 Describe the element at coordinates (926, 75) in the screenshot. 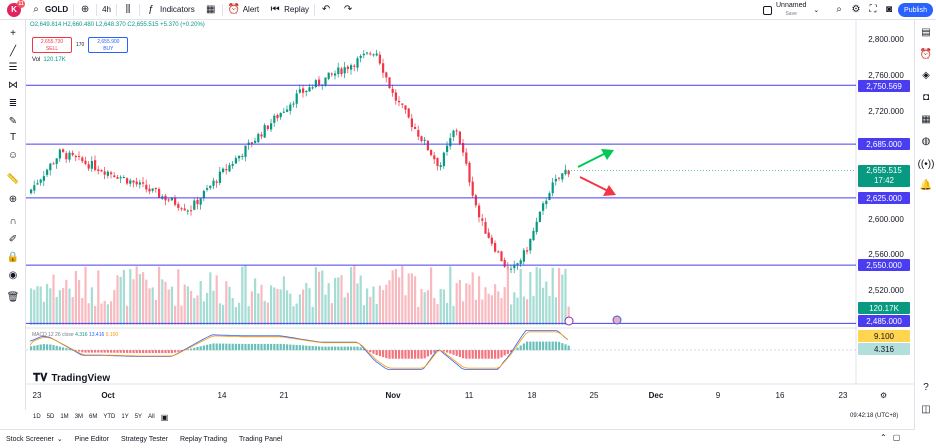

I see `layers-icon: ◈` at that location.